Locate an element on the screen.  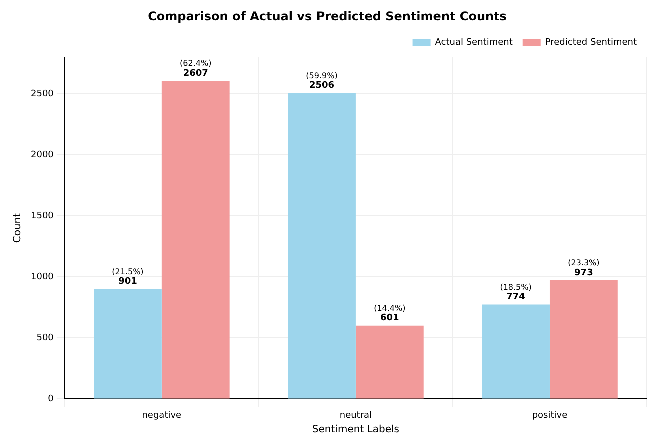
y-tick-label: 1500 is located at coordinates (42, 216).